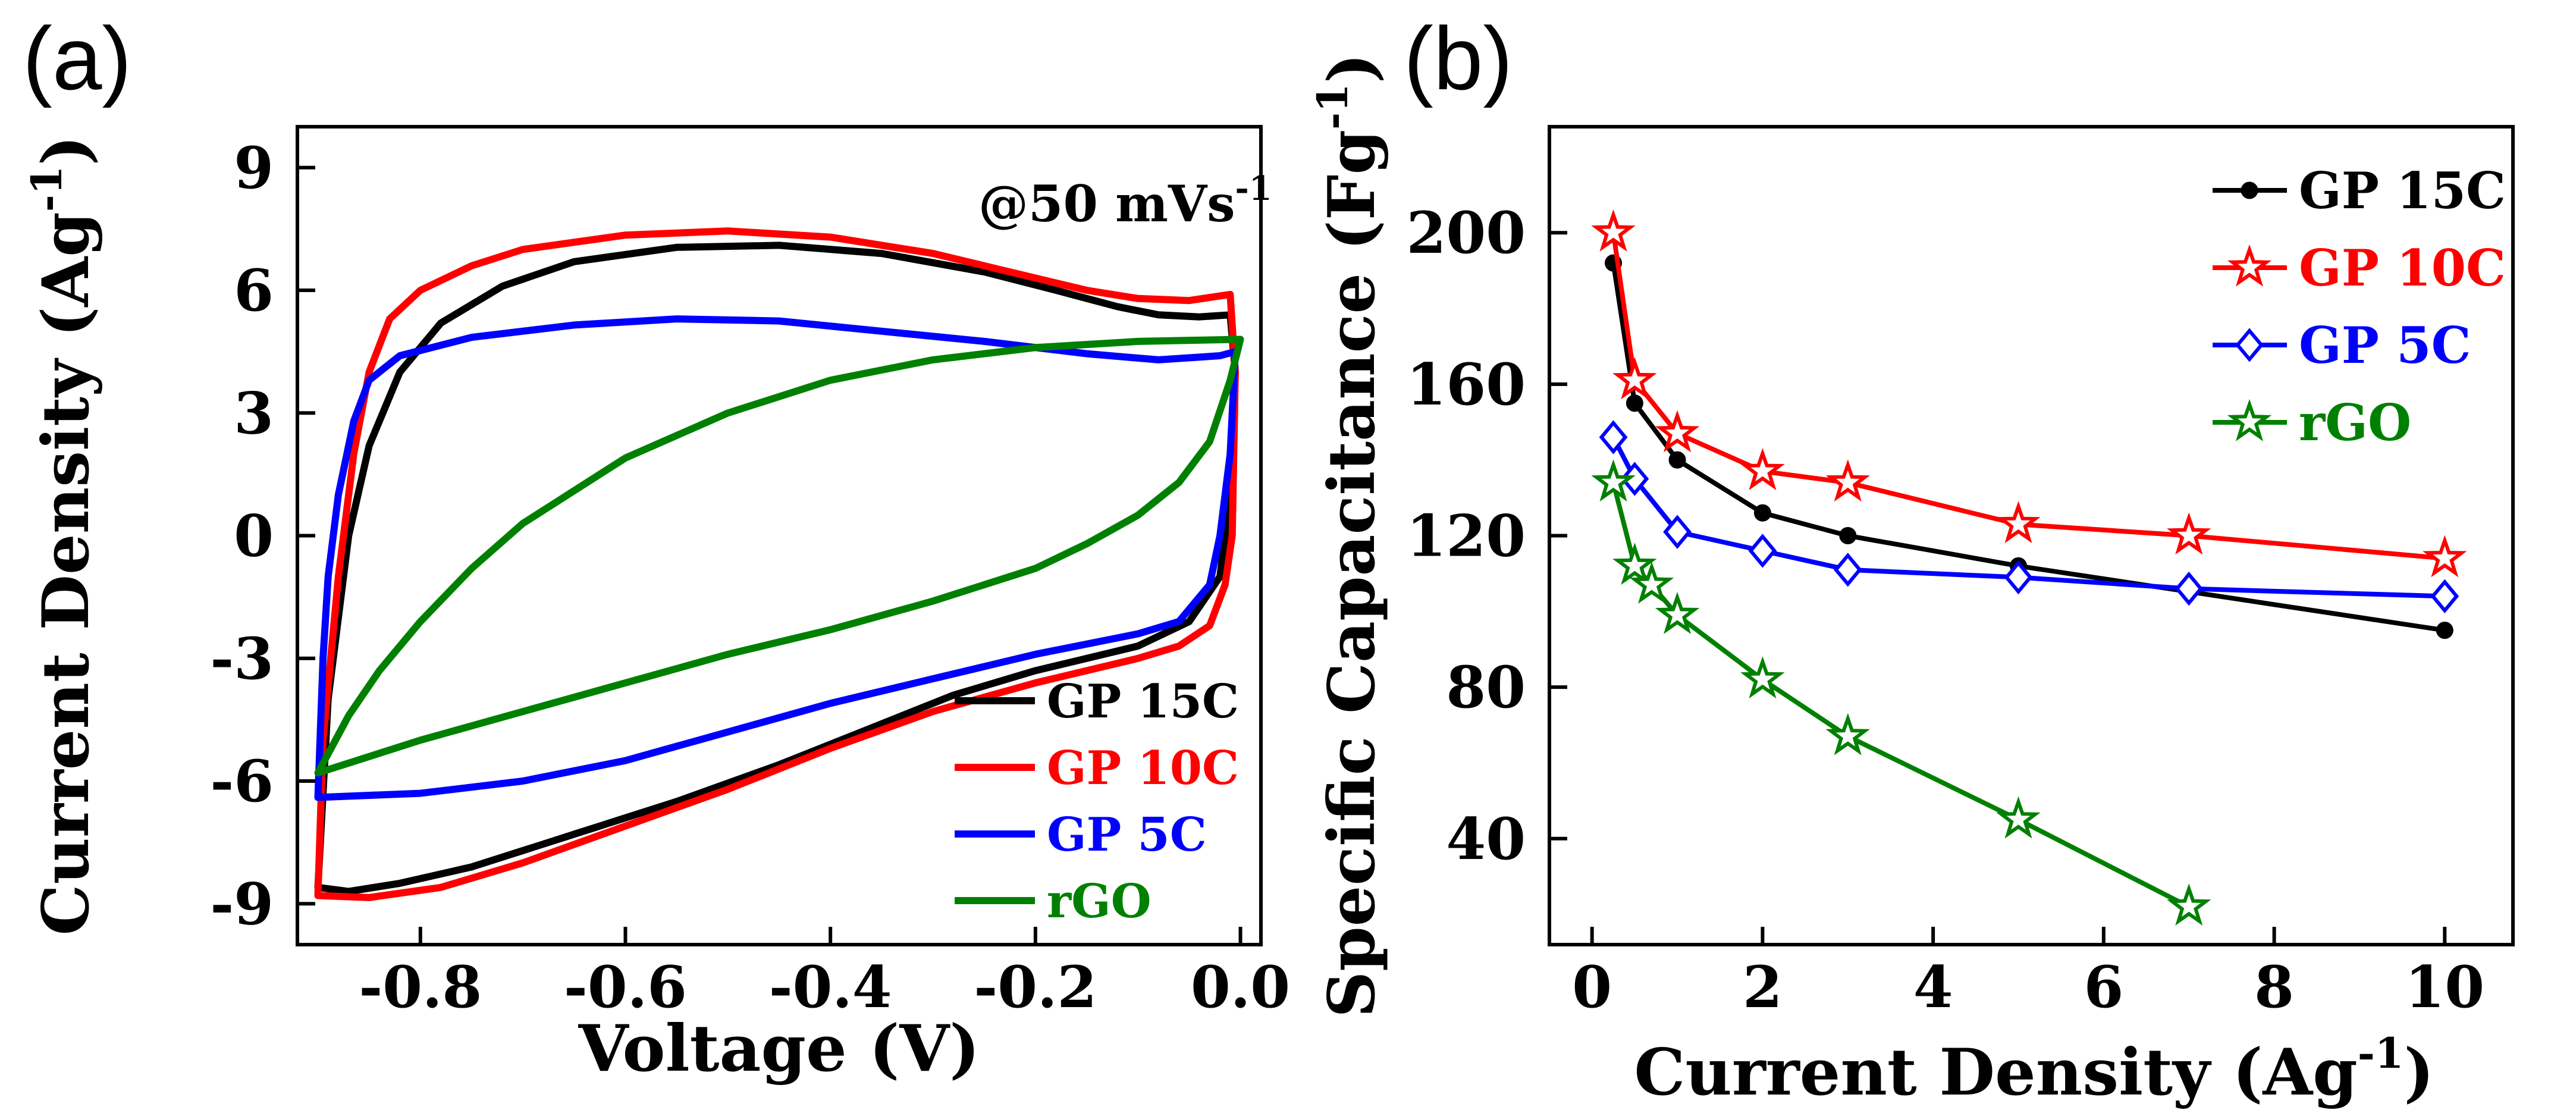  Describe the element at coordinates (2249, 265) in the screenshot. I see `panel-b-legend-marker-gp-10c` at that location.